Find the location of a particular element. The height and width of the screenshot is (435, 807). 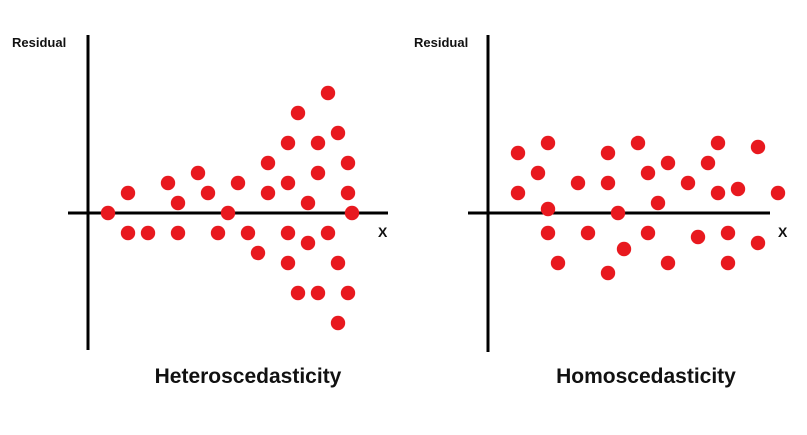

scatter-series is located at coordinates (648, 208).